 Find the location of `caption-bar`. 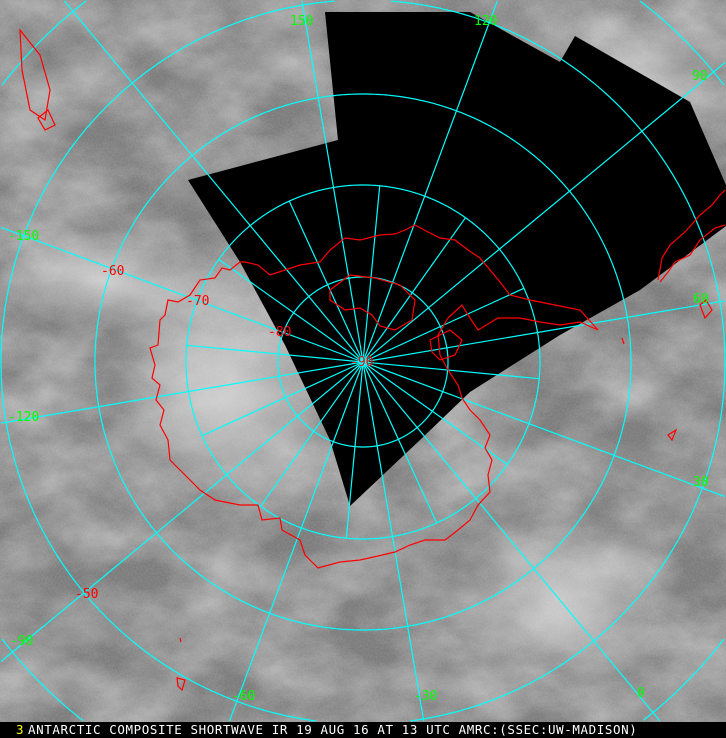

caption-bar is located at coordinates (14, 730).